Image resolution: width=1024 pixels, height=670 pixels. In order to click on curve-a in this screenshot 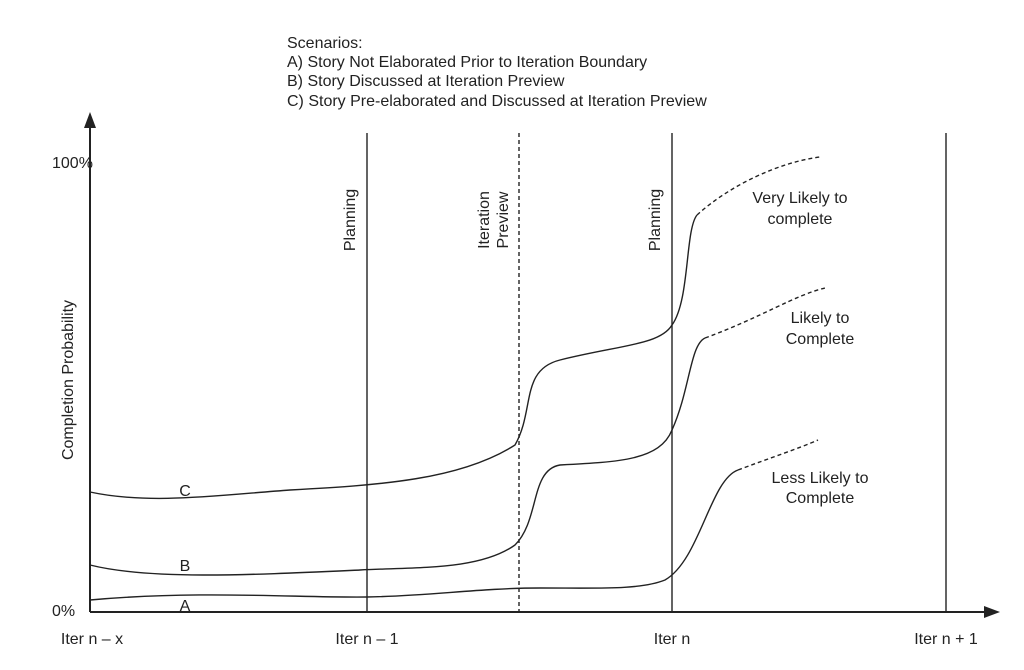, I will do `click(414, 535)`.